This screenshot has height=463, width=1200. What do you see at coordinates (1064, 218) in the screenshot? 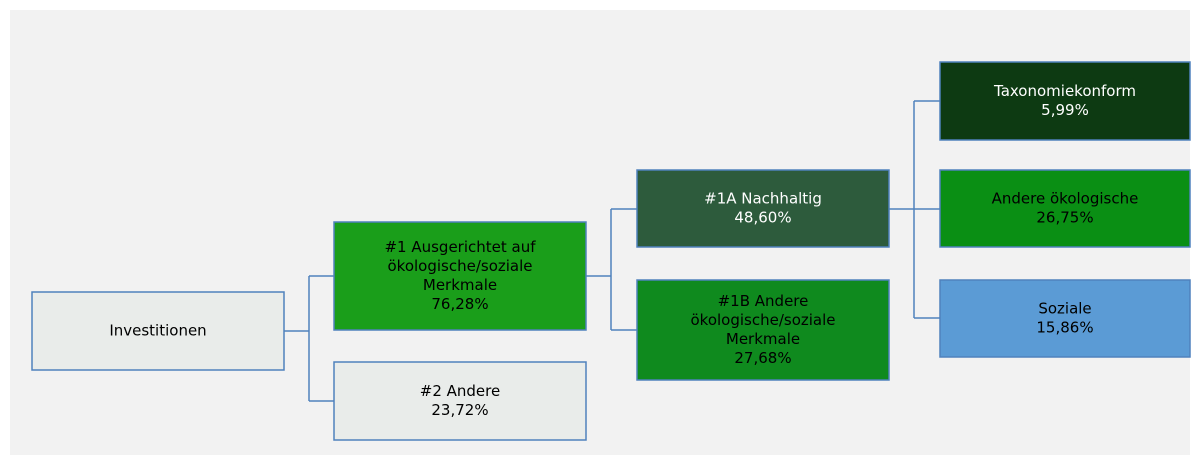
I see `node-text: 26,75%` at bounding box center [1064, 218].